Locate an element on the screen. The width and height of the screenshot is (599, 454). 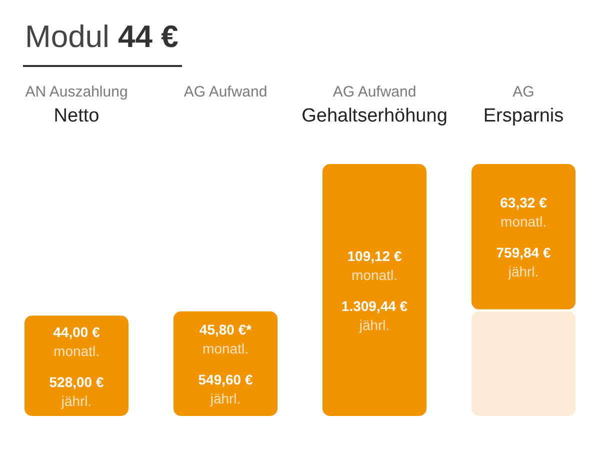
x-tick-label: AG Ersparnis is located at coordinates (523, 105).